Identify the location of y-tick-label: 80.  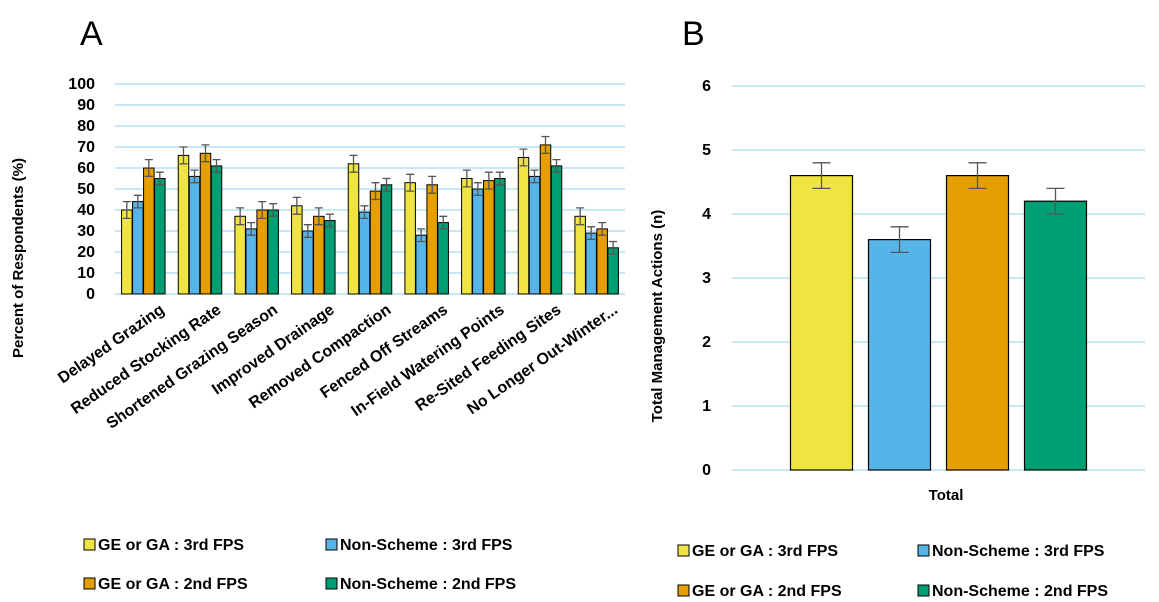
(86, 126).